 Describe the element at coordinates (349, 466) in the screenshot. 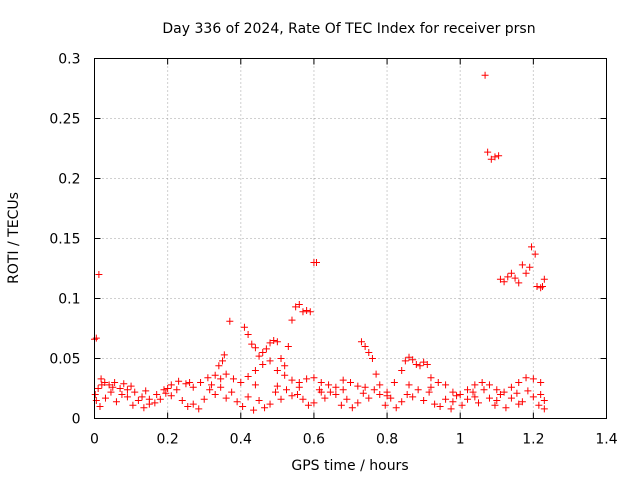

I see `x-axis-label: GPS time / hours` at that location.